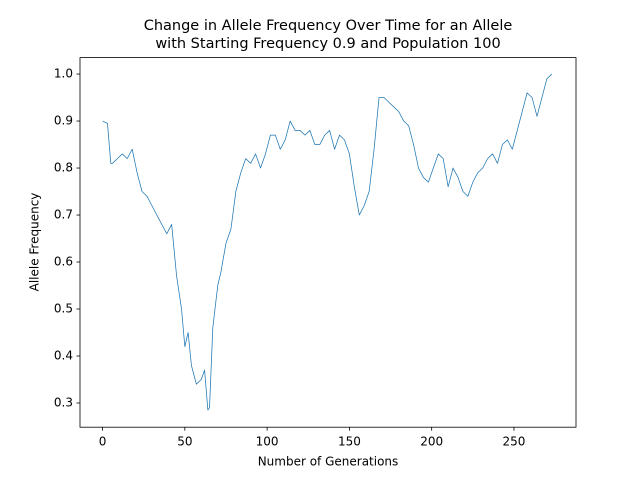  What do you see at coordinates (328, 462) in the screenshot?
I see `x-axis-label: Number of Generations` at bounding box center [328, 462].